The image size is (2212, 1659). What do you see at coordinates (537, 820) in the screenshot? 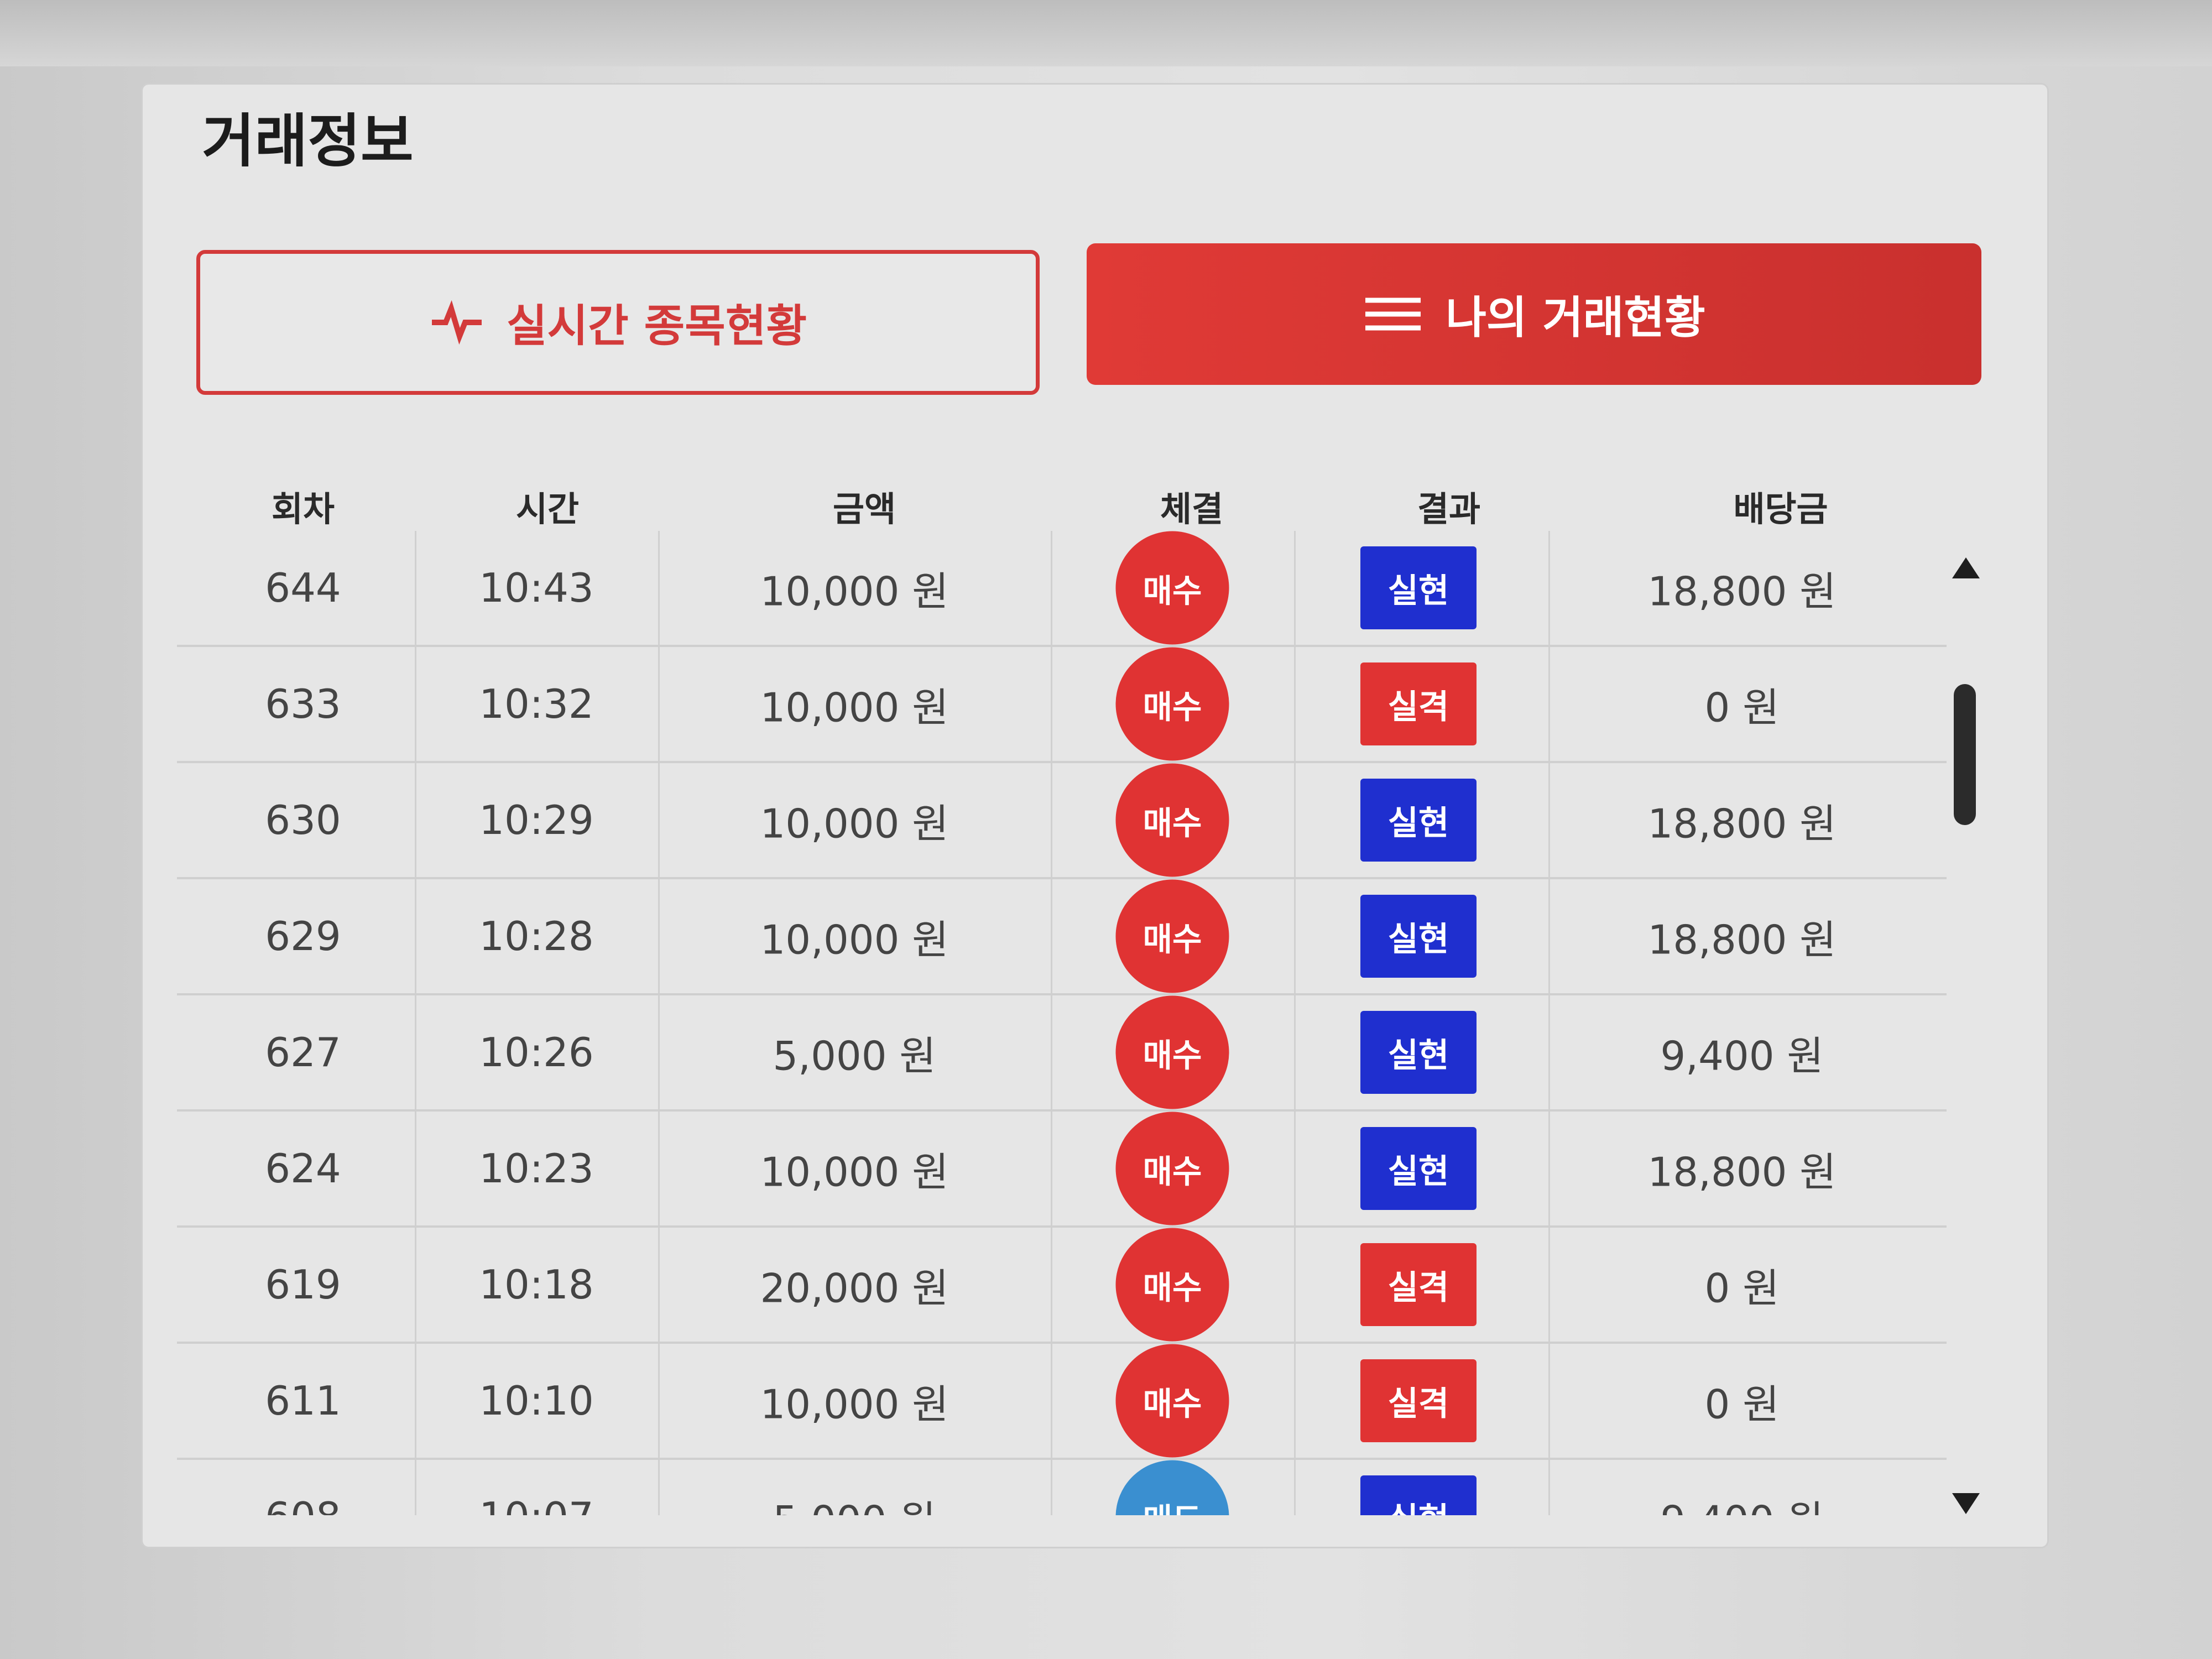
I see `time-cell: 10:29` at bounding box center [537, 820].